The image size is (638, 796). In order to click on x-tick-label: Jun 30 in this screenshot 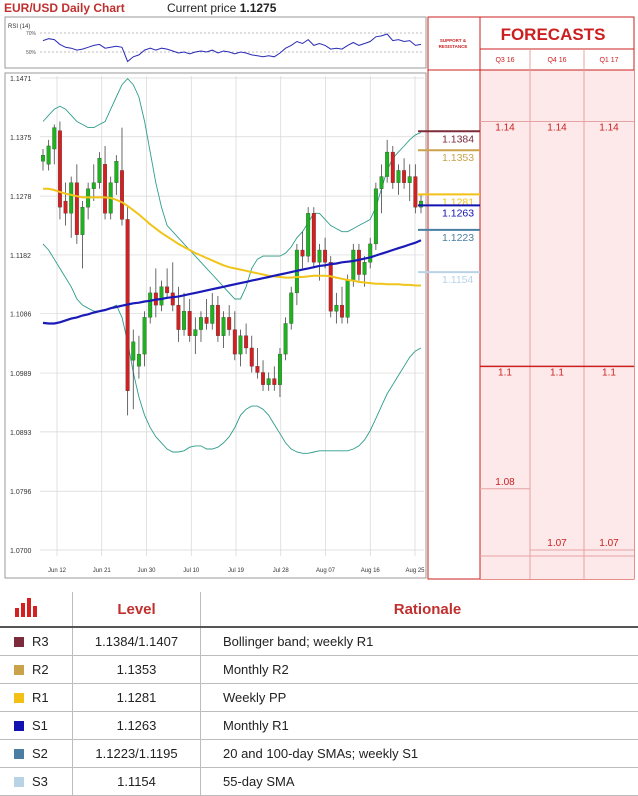, I will do `click(146, 571)`.